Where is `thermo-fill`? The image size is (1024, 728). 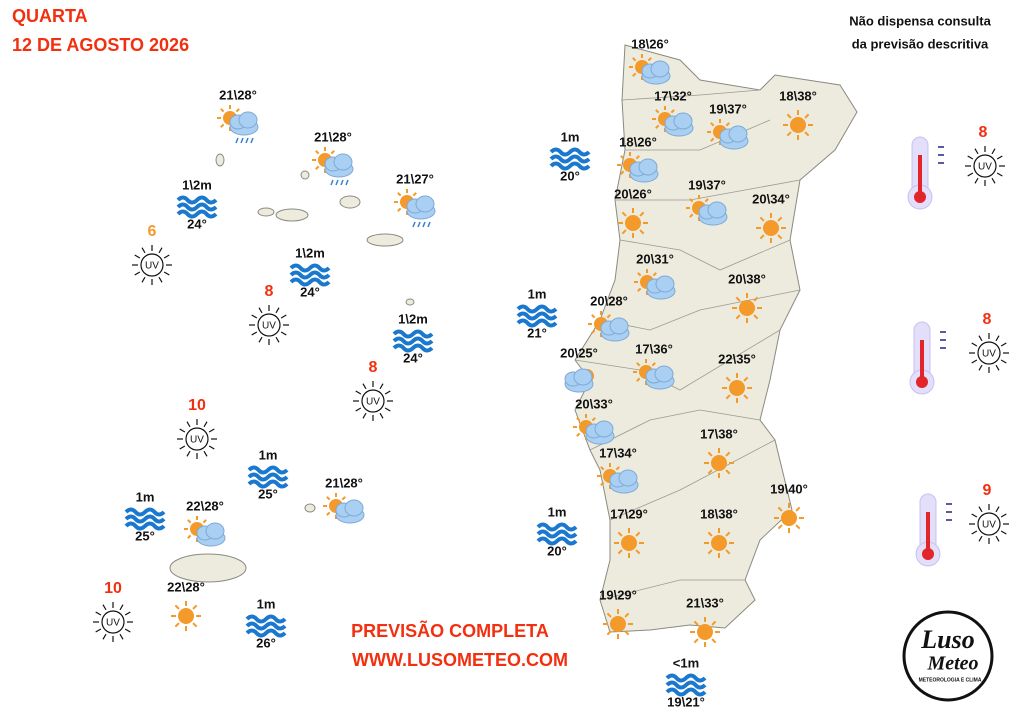
thermo-fill is located at coordinates (928, 532).